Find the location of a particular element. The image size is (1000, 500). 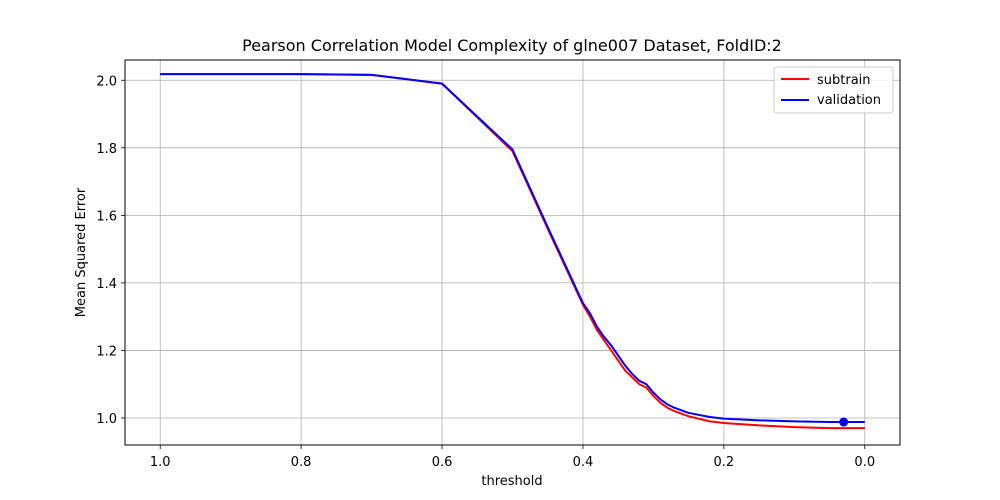

best-threshold-marker is located at coordinates (844, 422).